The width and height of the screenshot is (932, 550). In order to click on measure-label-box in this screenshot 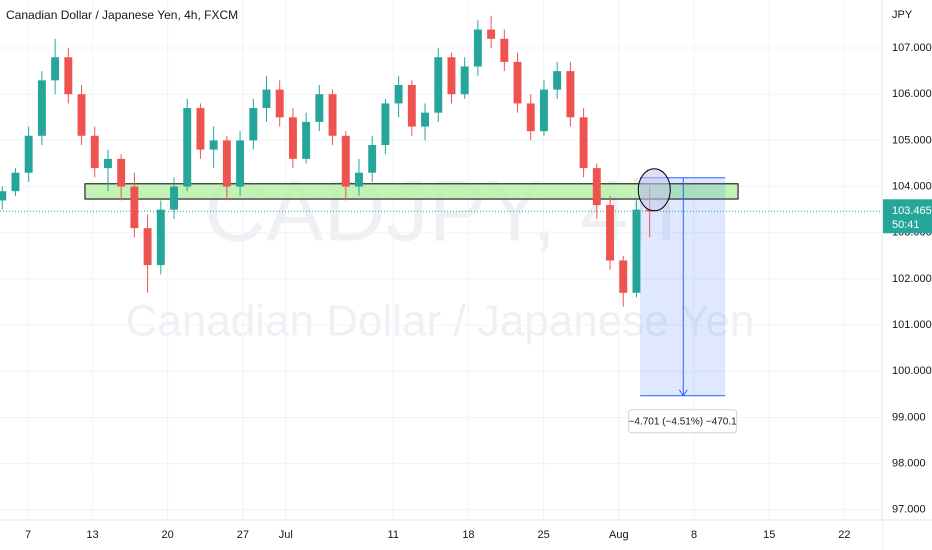, I will do `click(683, 421)`.